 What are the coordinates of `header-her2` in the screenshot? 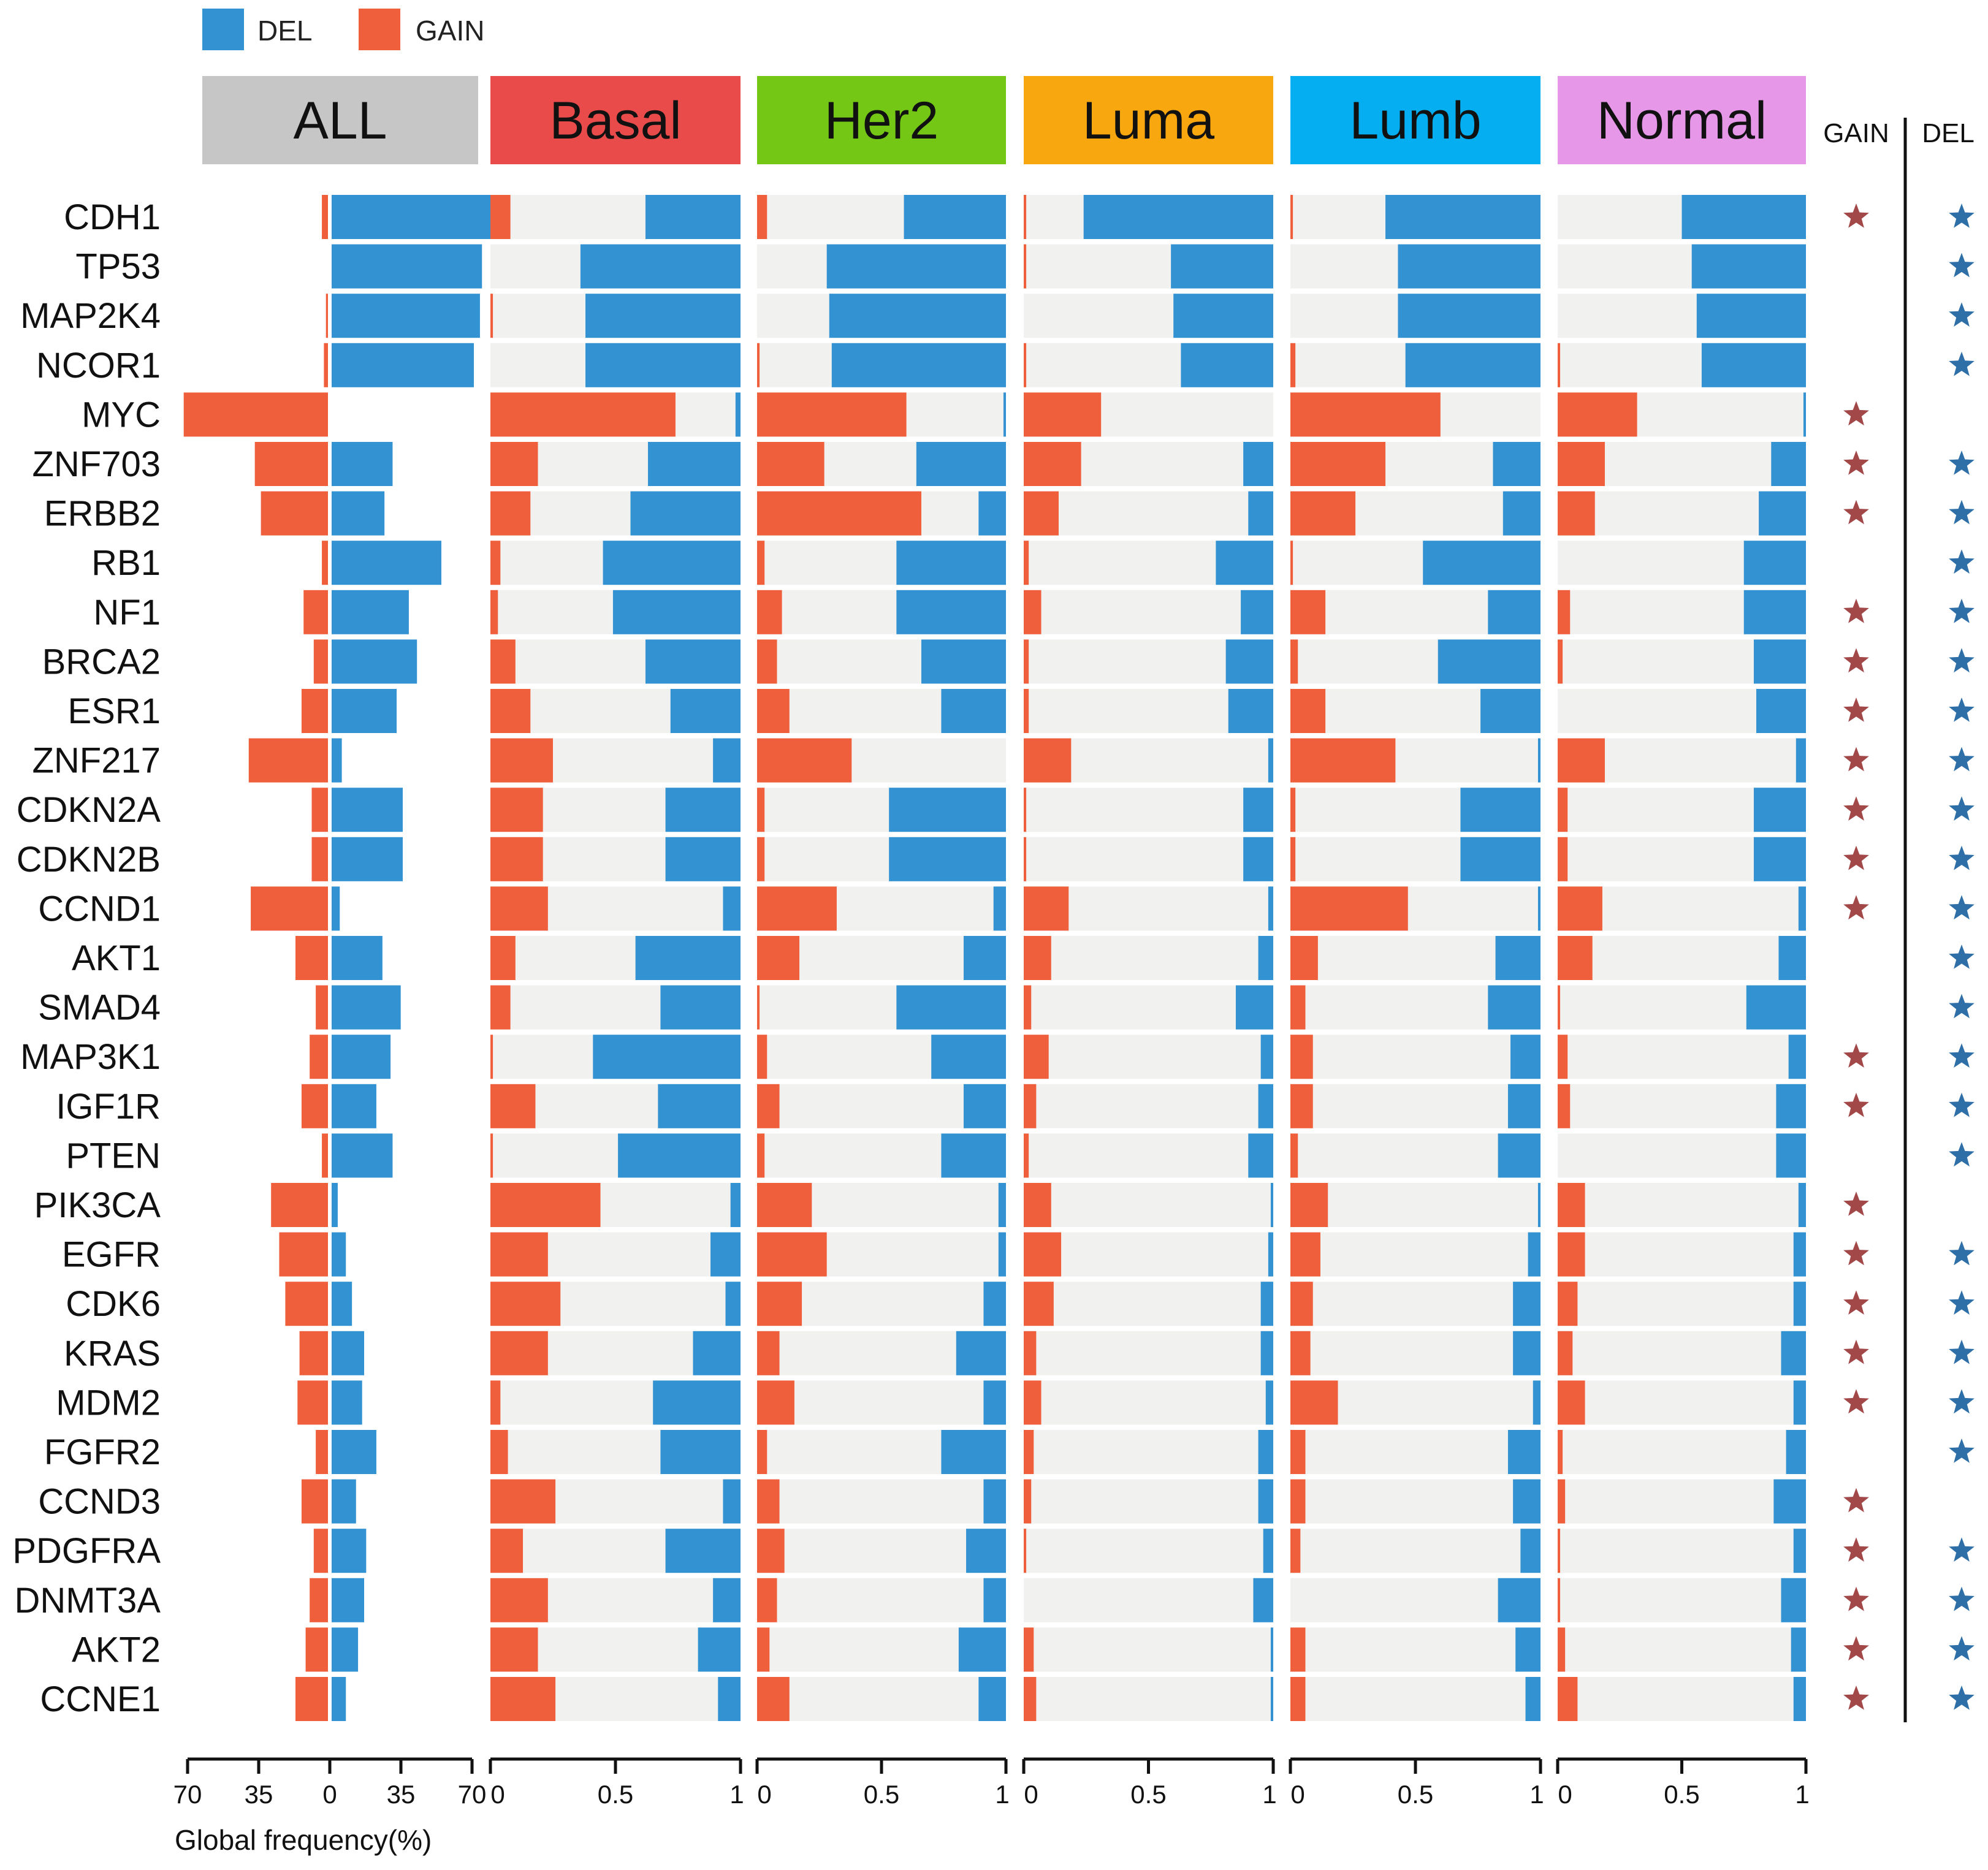 It's located at (881, 120).